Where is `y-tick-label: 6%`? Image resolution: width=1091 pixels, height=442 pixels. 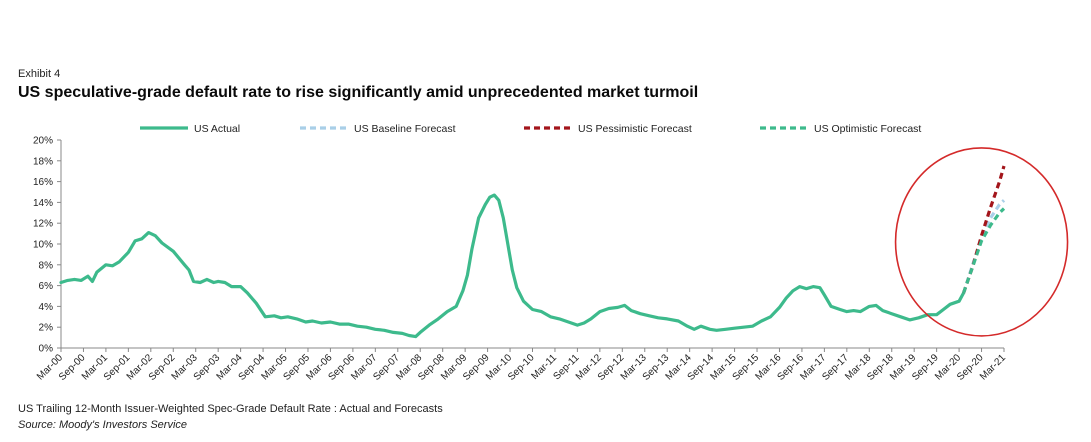
y-tick-label: 6% is located at coordinates (46, 286).